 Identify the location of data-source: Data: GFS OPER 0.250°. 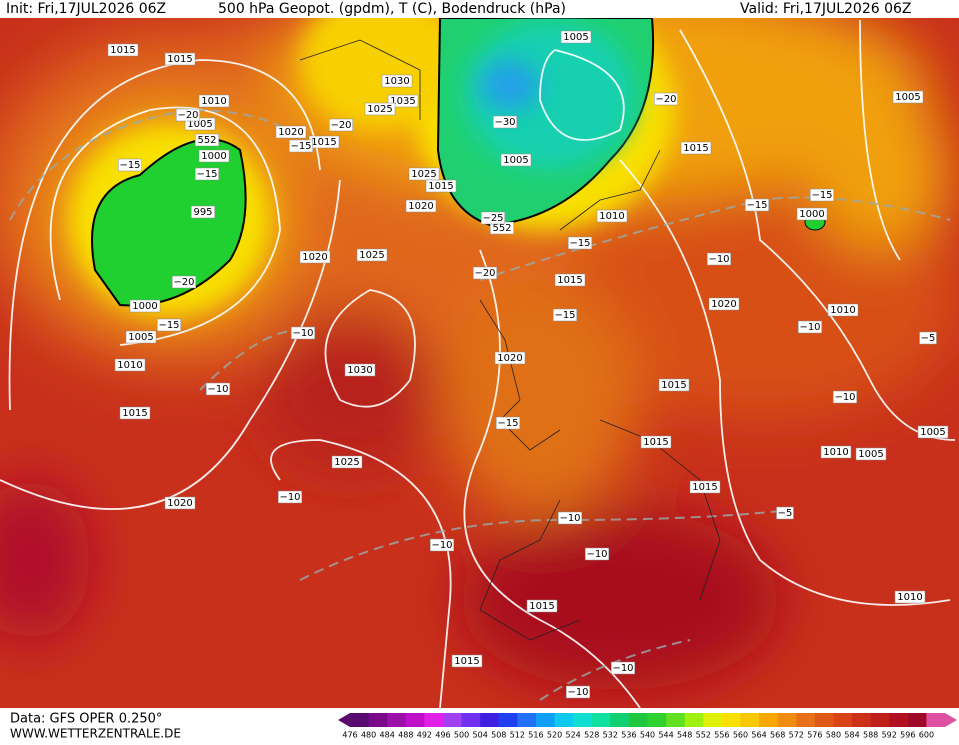
(86, 719).